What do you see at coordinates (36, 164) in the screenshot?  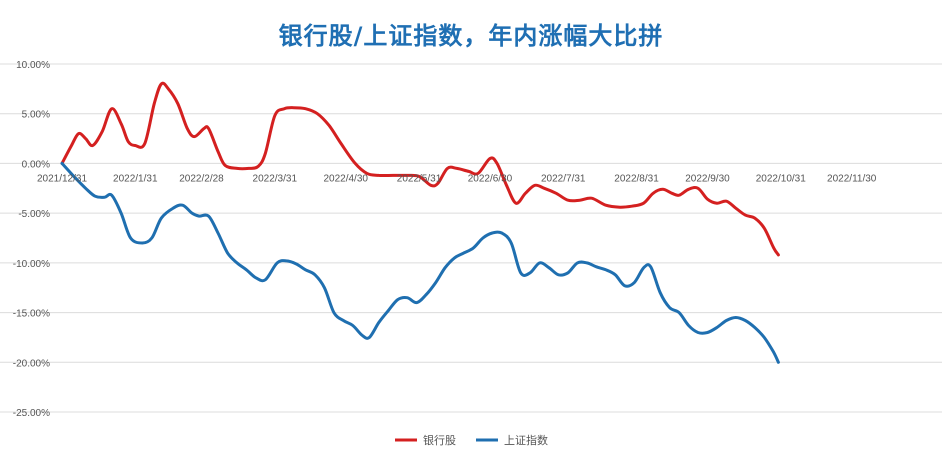 I see `y-tick-label: 0.00%` at bounding box center [36, 164].